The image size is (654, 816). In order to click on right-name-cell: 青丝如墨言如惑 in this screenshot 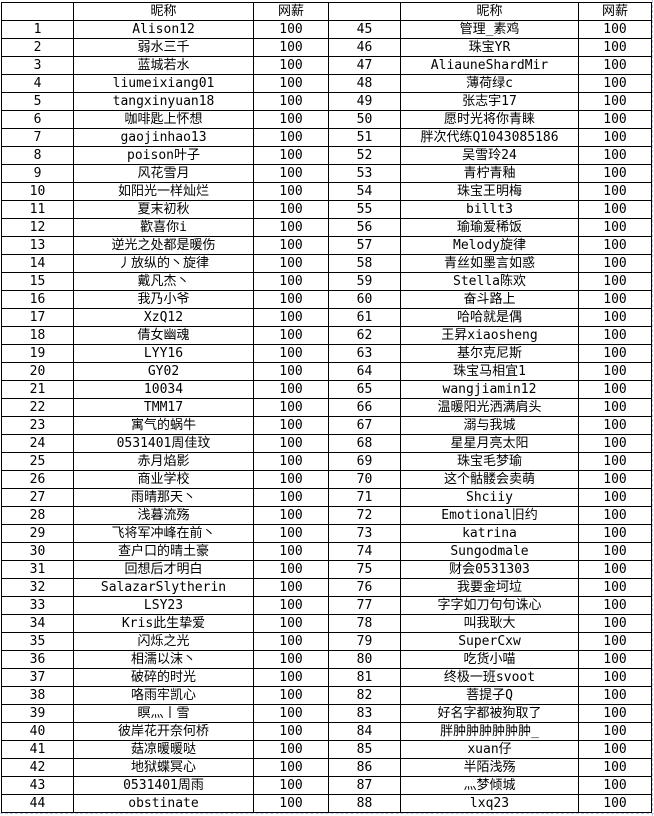, I will do `click(489, 263)`.